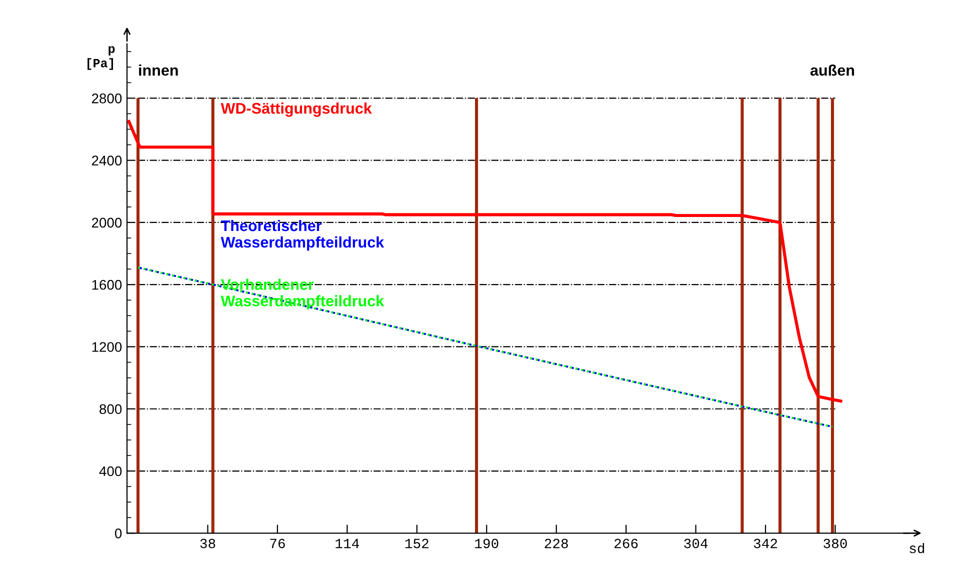 The width and height of the screenshot is (977, 569). What do you see at coordinates (277, 543) in the screenshot?
I see `x-tick-label: 76` at bounding box center [277, 543].